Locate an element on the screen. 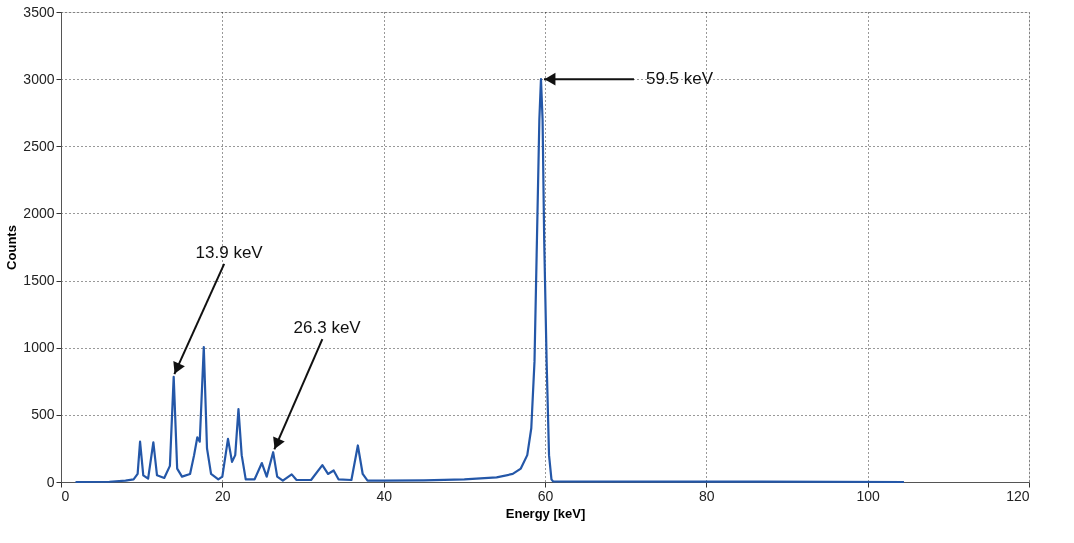 Image resolution: width=1074 pixels, height=543 pixels. y-tick-label: 3500 is located at coordinates (39, 11).